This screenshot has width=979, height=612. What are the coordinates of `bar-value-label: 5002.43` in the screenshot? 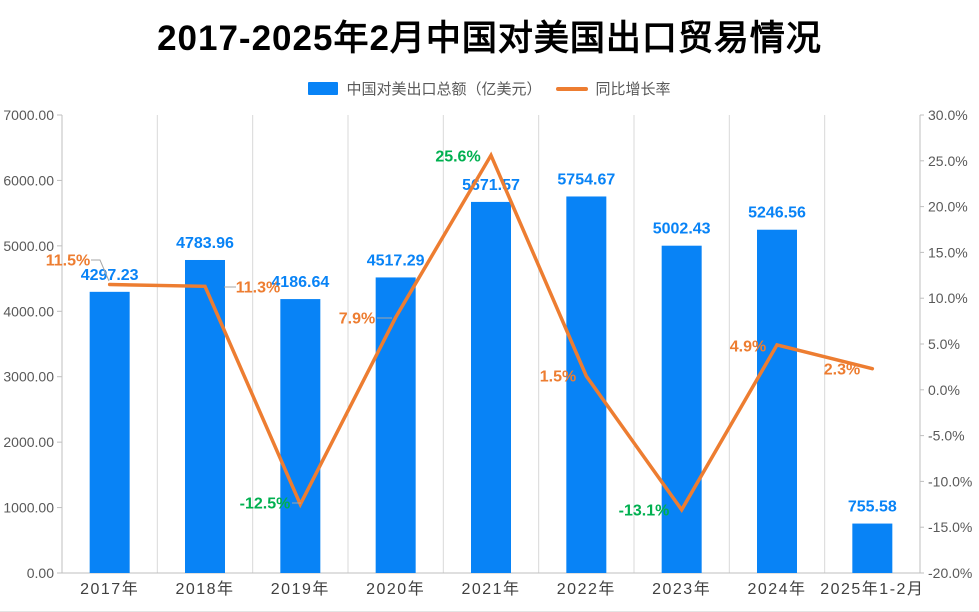 It's located at (682, 229).